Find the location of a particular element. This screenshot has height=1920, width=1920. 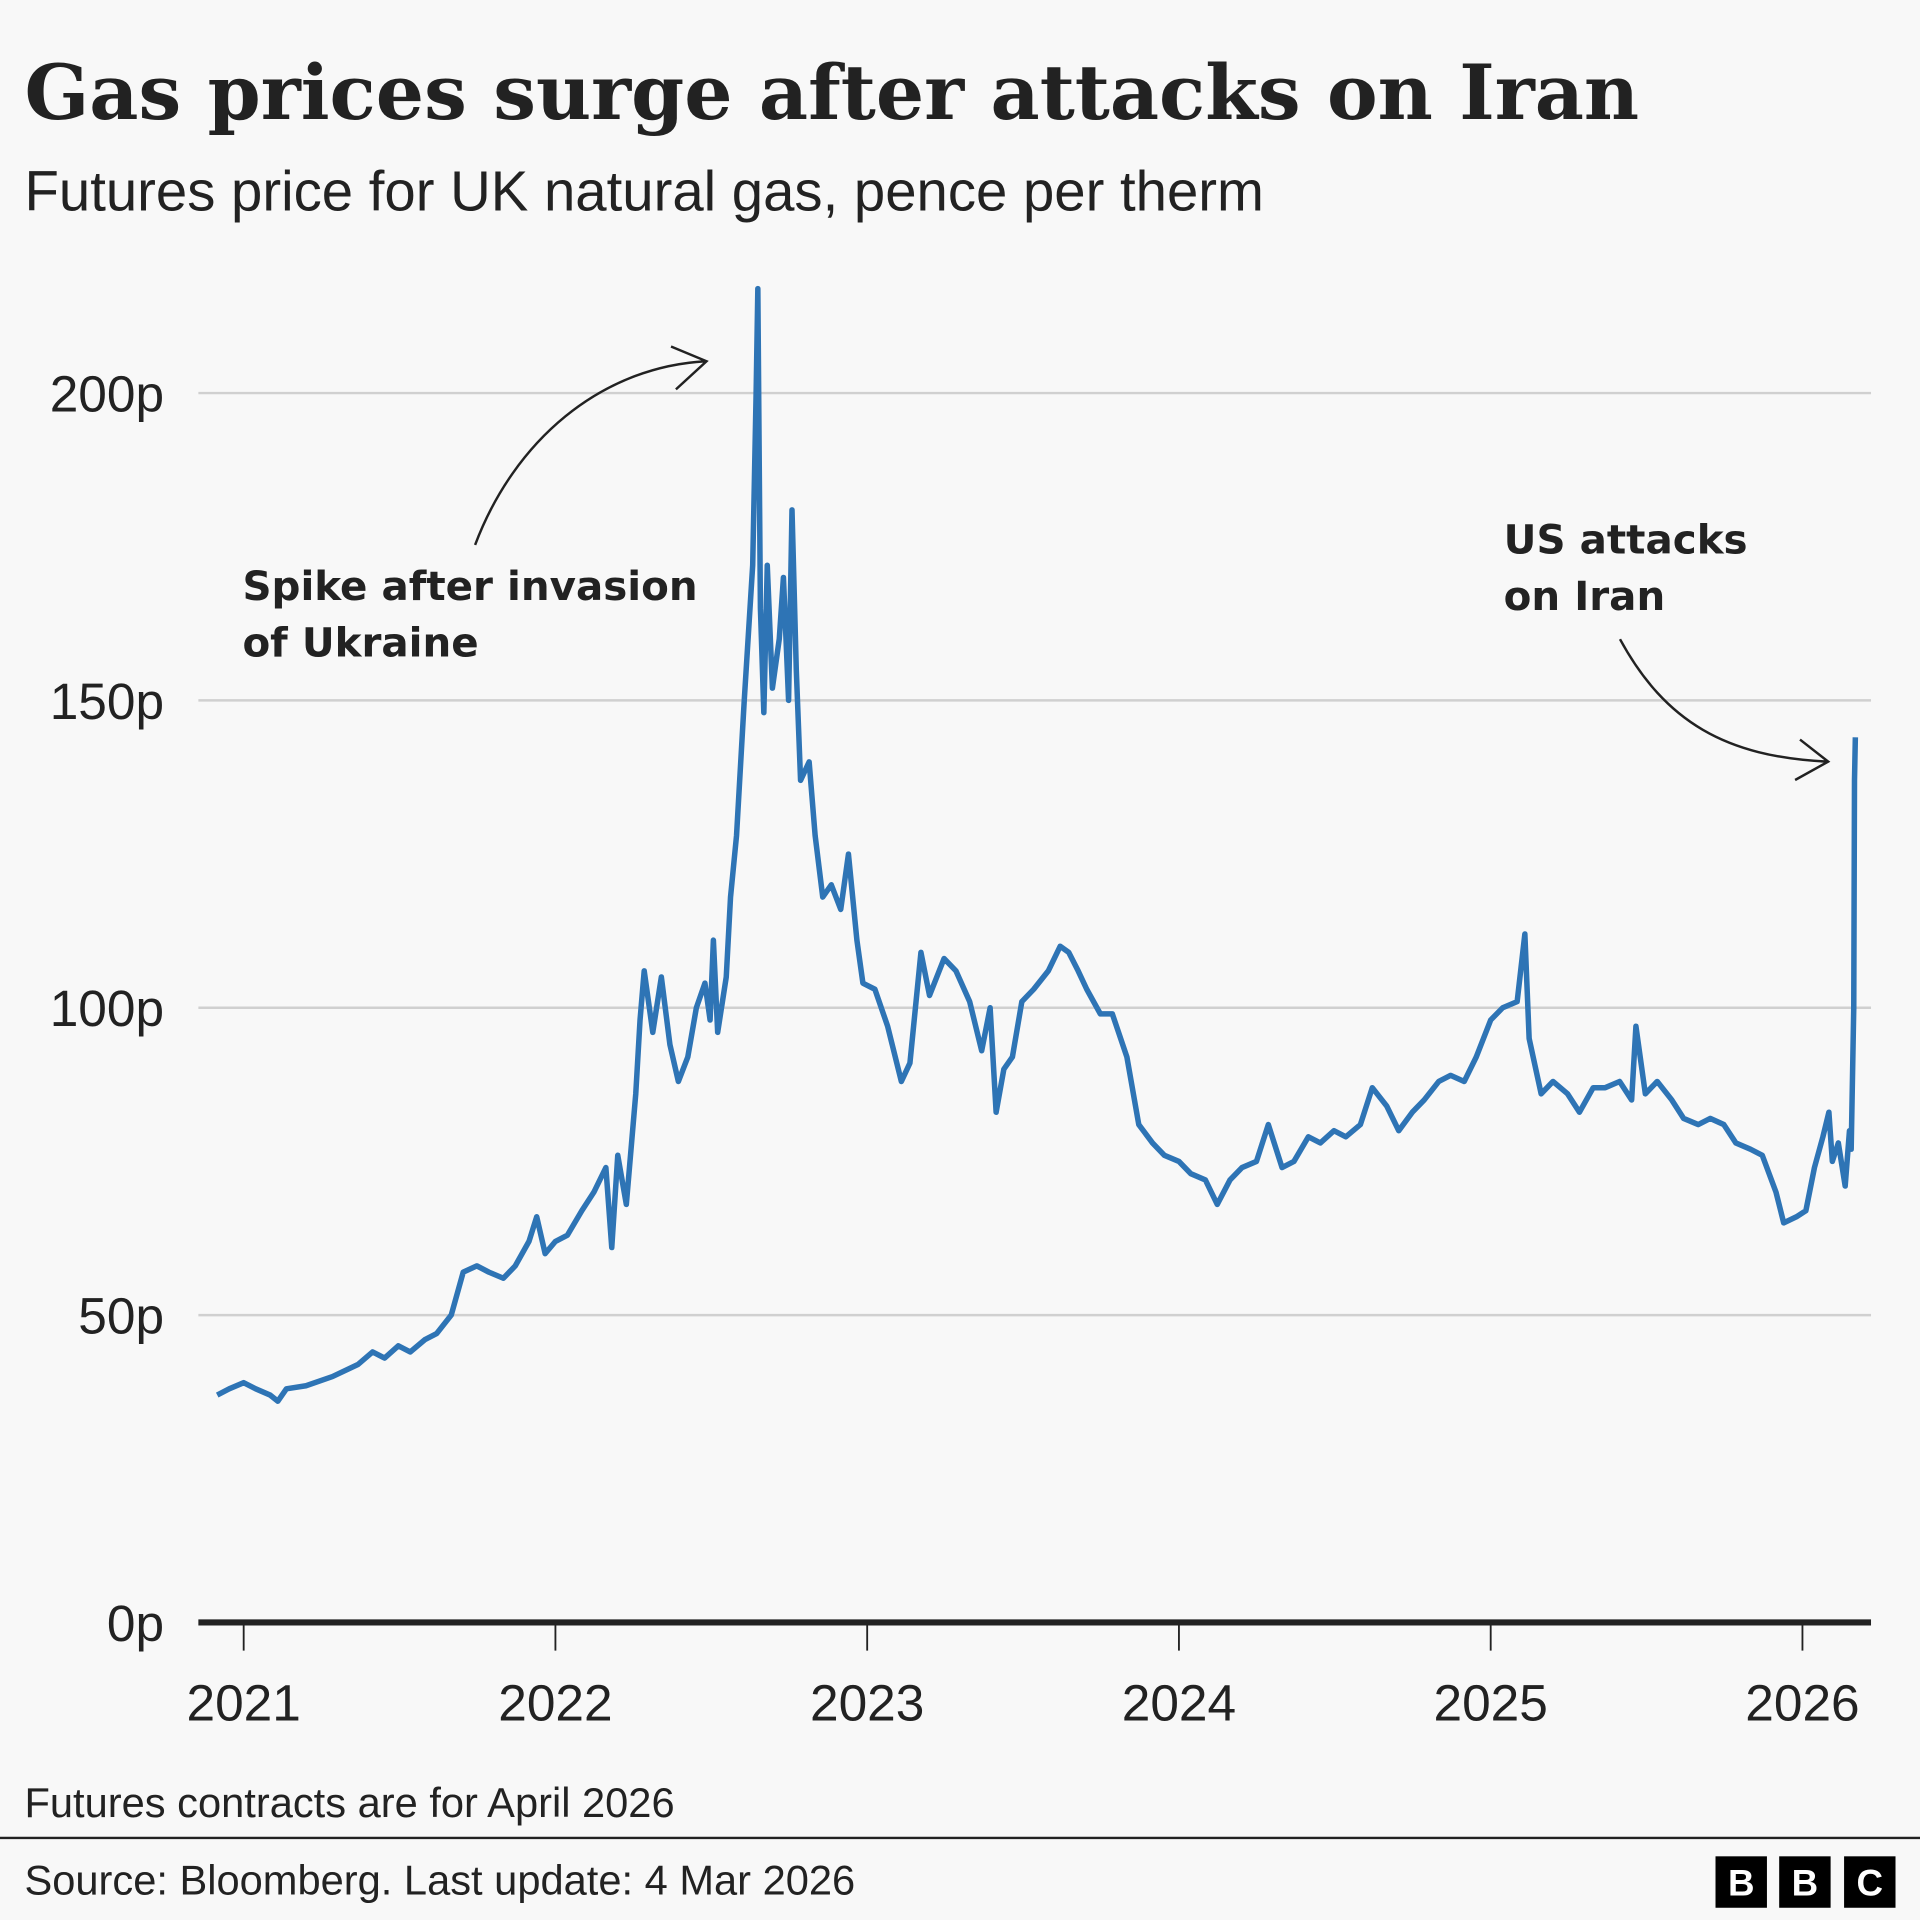

y-axis: 0p 50p 100p 150p 200p is located at coordinates (107, 1007).